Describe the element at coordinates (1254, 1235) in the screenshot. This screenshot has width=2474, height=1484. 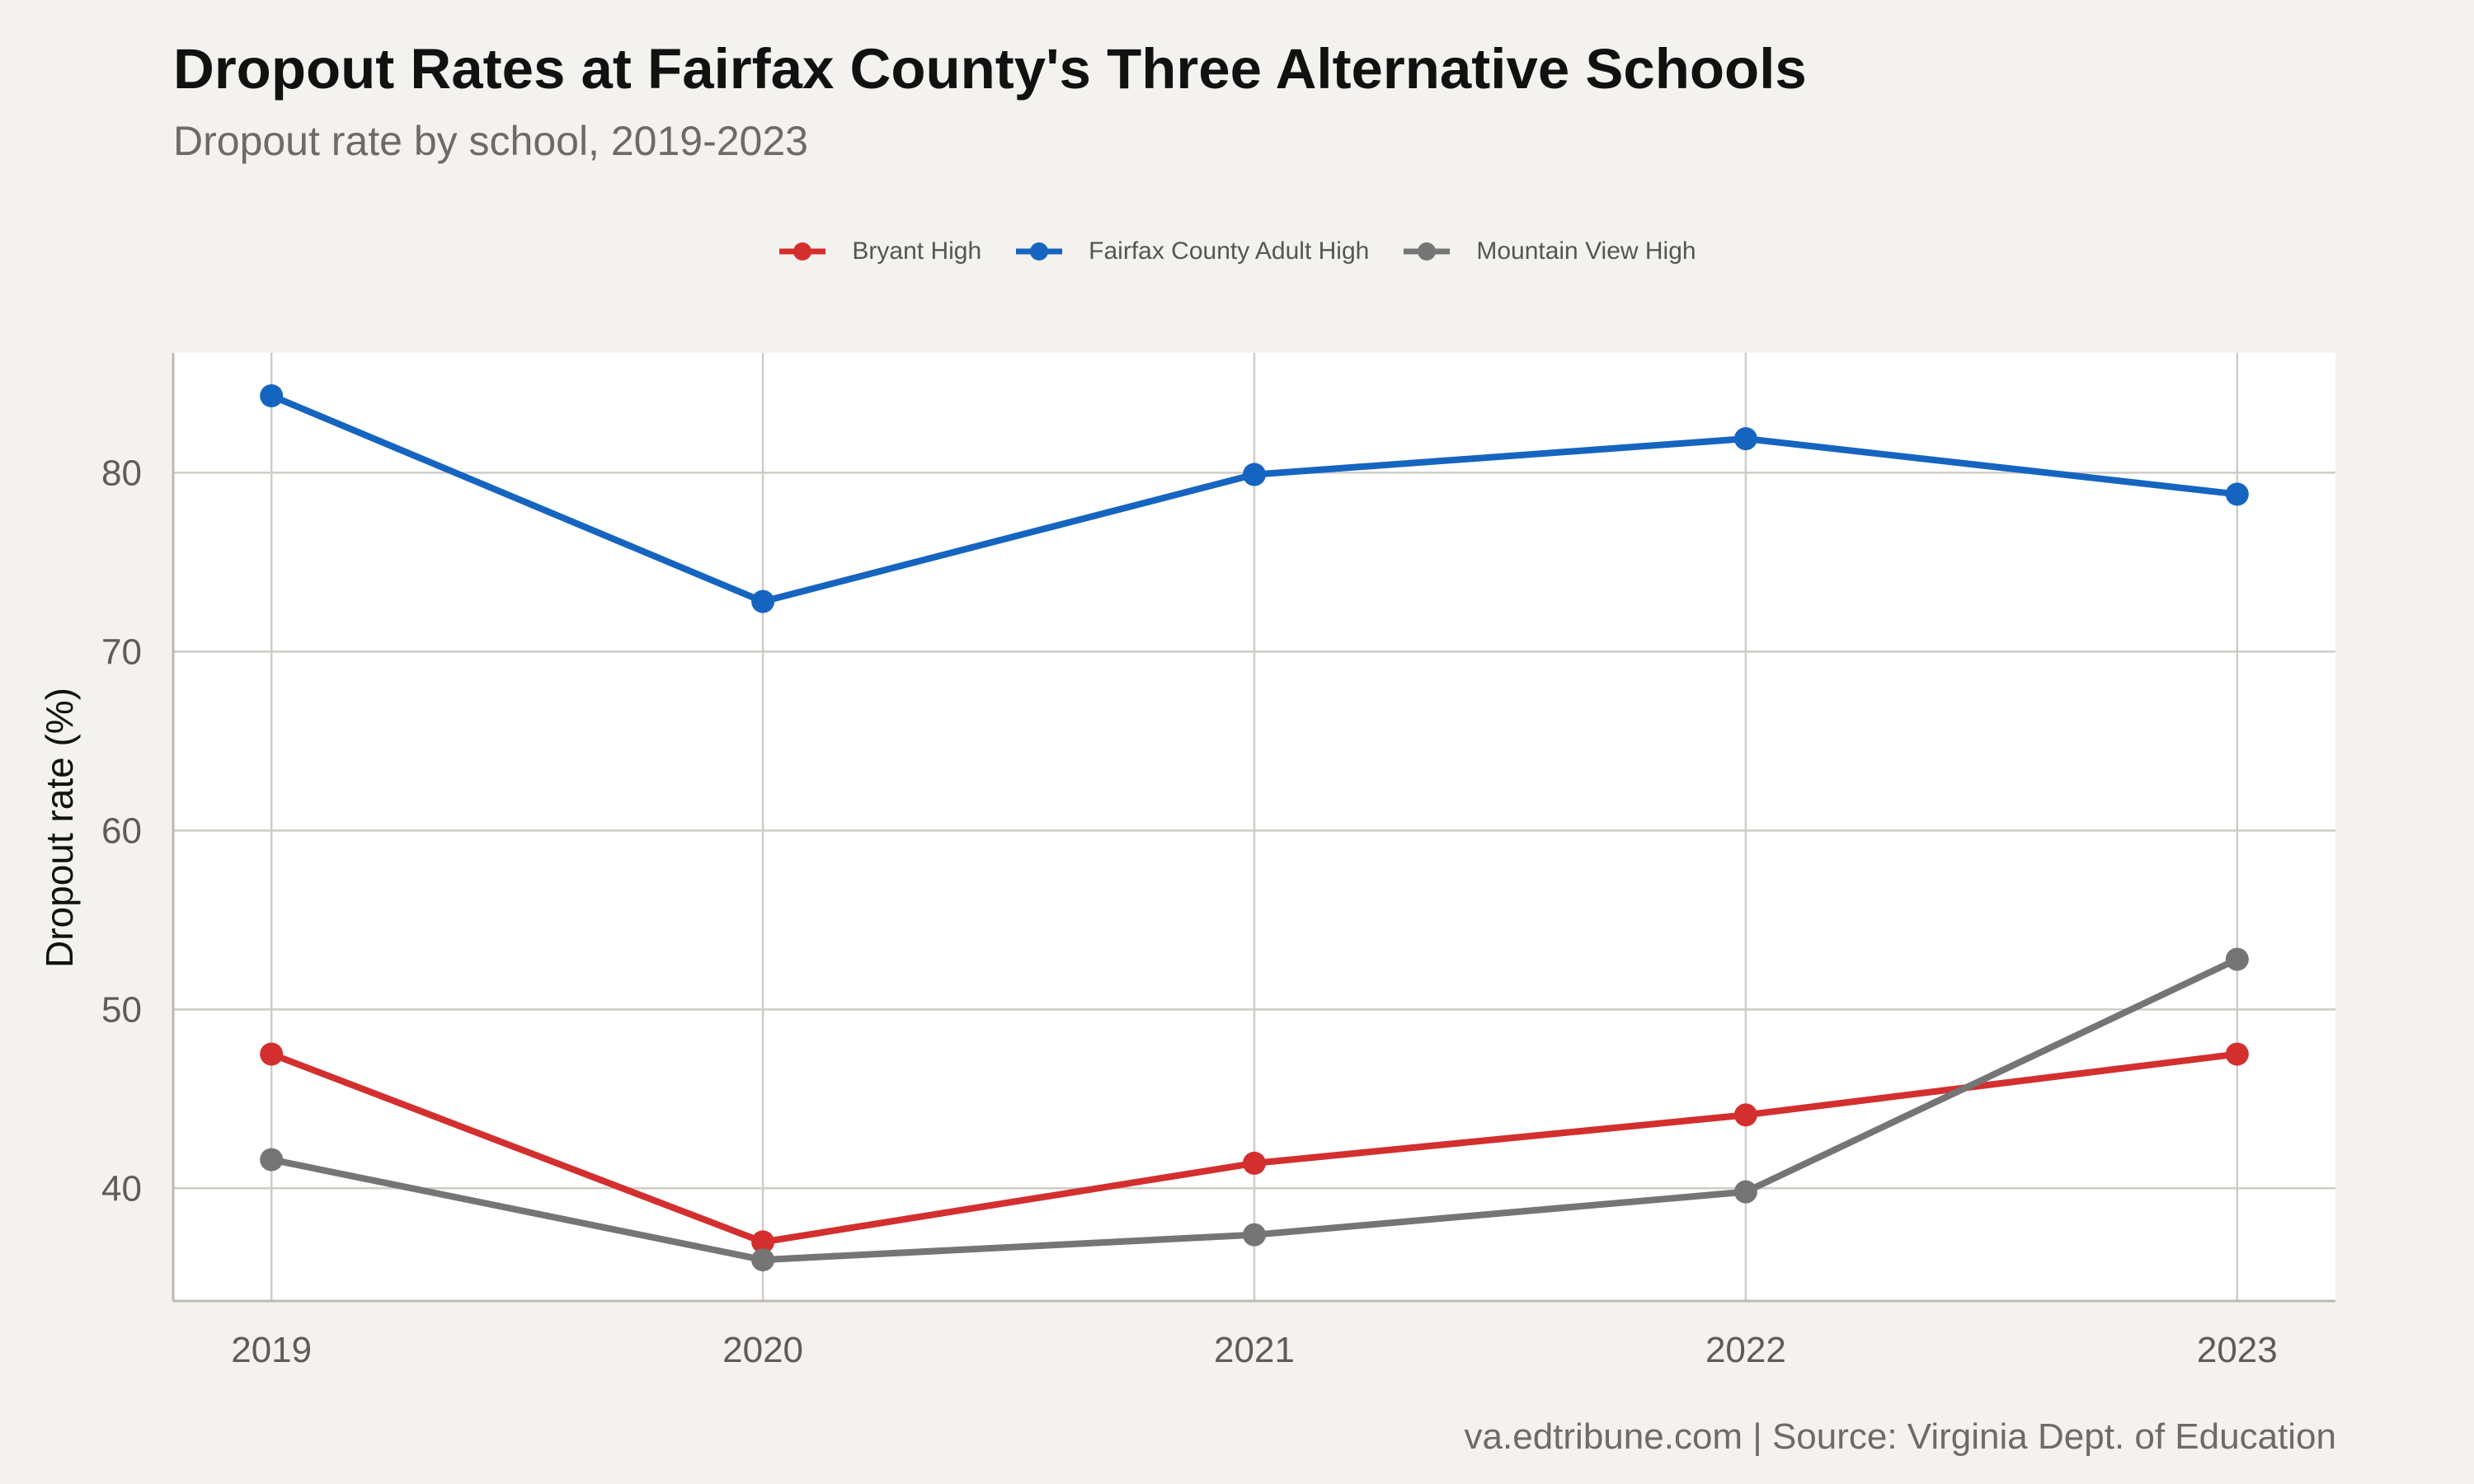
I see `data-point-mountain-view-high-2021` at that location.